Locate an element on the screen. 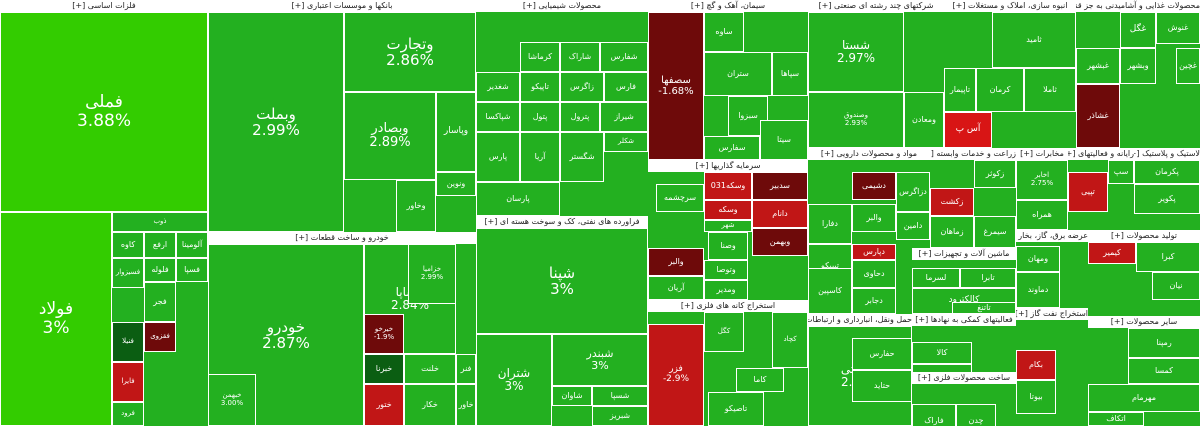  stock-tile: وبهمن is located at coordinates (780, 242).